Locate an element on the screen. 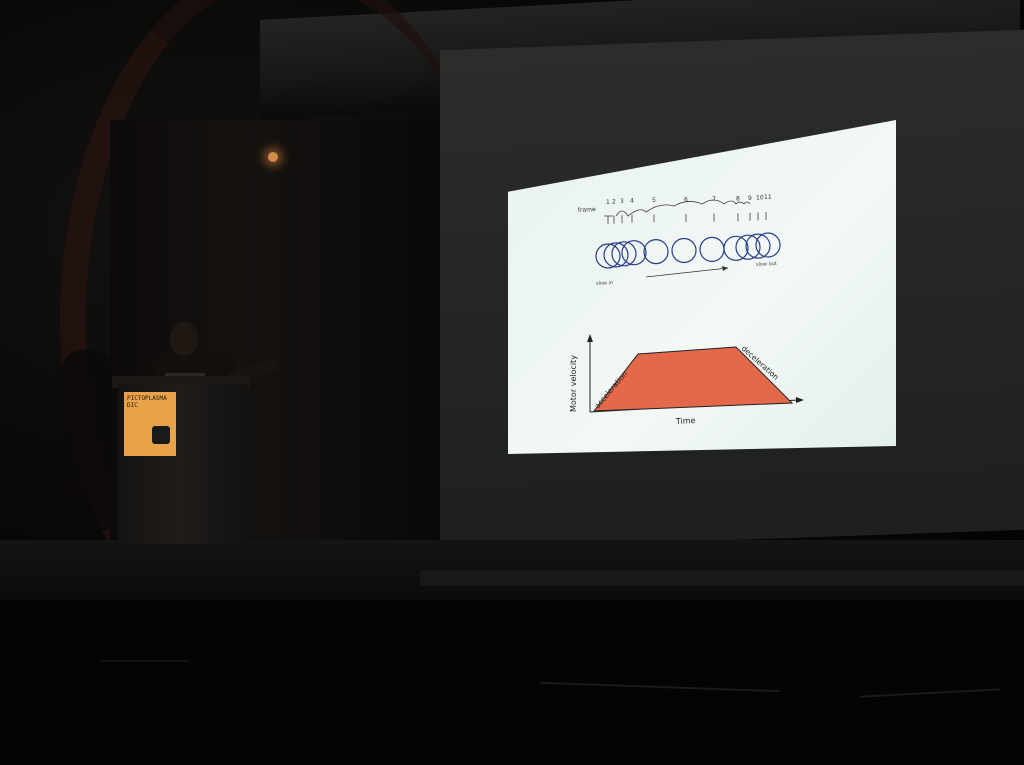  frame-number: 11 is located at coordinates (768, 197).